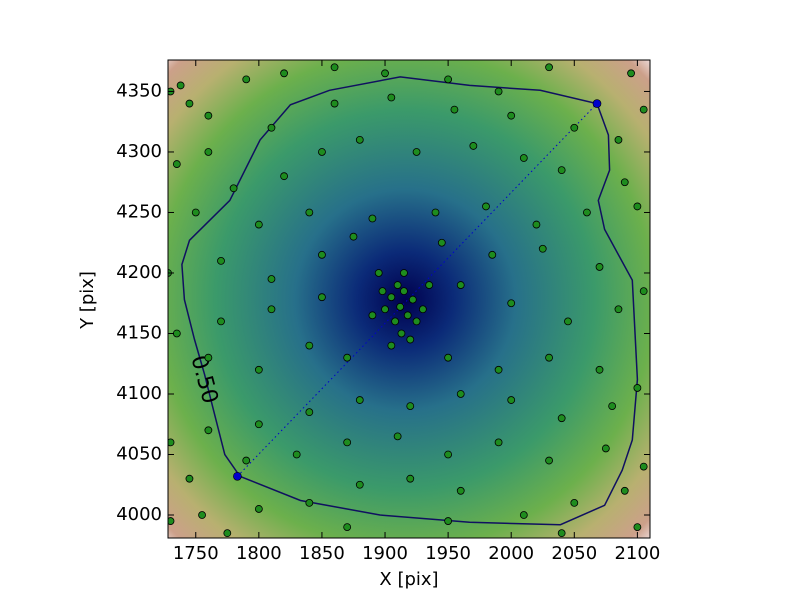 The height and width of the screenshot is (604, 800). Describe the element at coordinates (139, 332) in the screenshot. I see `y-tick-label: 4150` at that location.